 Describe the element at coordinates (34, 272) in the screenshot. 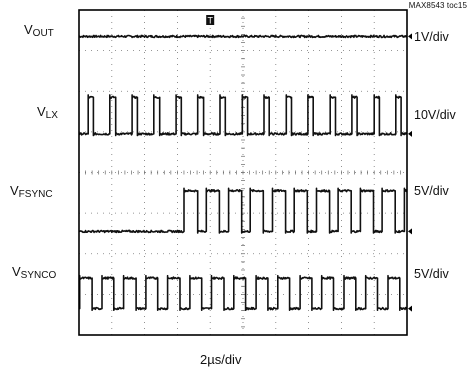

I see `label-vsynco: VSYNCO` at that location.